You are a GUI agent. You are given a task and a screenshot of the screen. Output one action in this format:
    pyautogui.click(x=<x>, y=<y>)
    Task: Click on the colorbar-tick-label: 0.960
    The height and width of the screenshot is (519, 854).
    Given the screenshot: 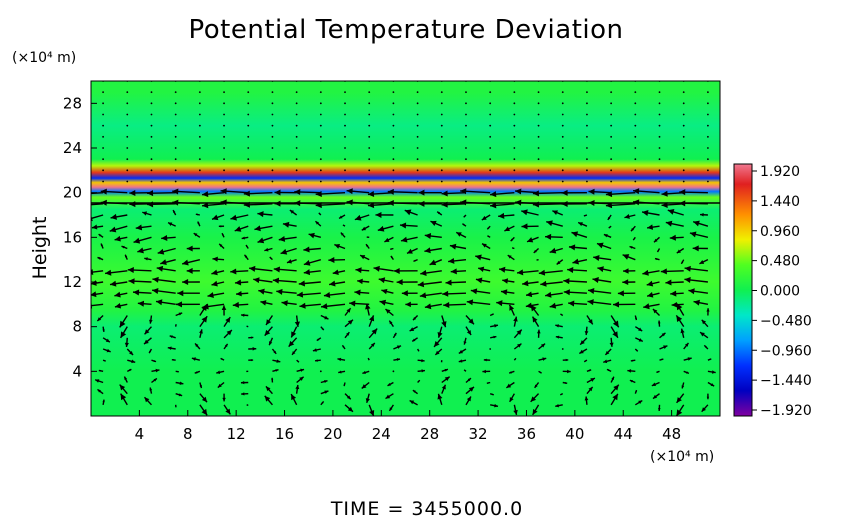 What is the action you would take?
    pyautogui.click(x=780, y=232)
    